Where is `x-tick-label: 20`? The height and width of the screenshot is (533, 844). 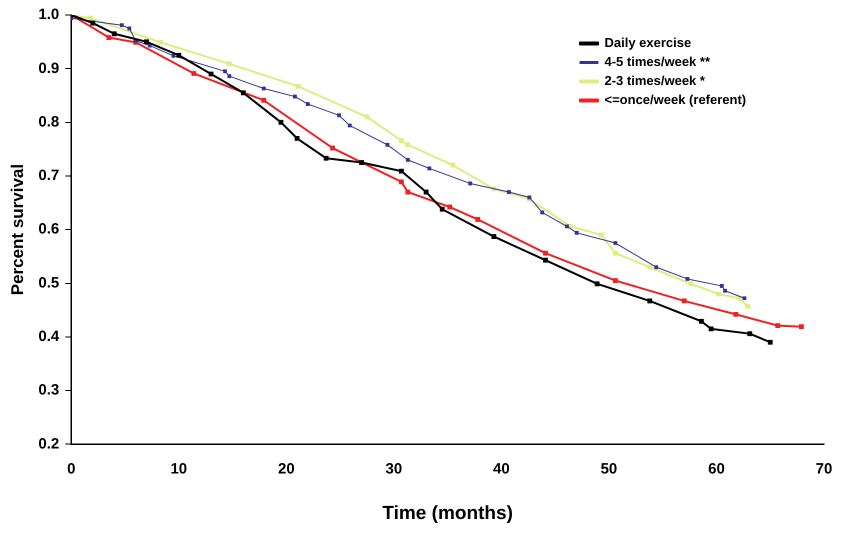 x-tick-label: 20 is located at coordinates (286, 469).